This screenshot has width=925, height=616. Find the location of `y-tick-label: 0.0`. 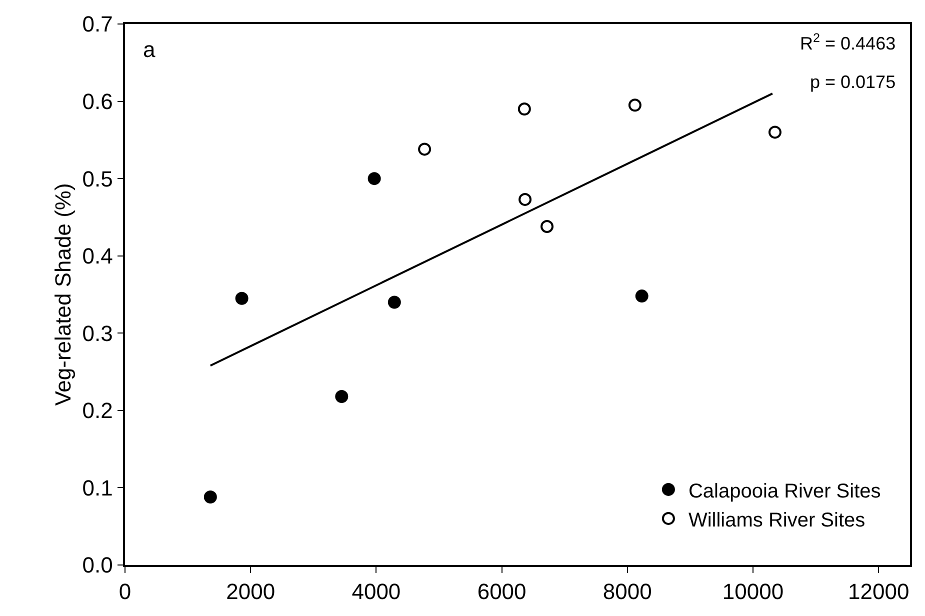

y-tick-label: 0.0 is located at coordinates (97, 565).